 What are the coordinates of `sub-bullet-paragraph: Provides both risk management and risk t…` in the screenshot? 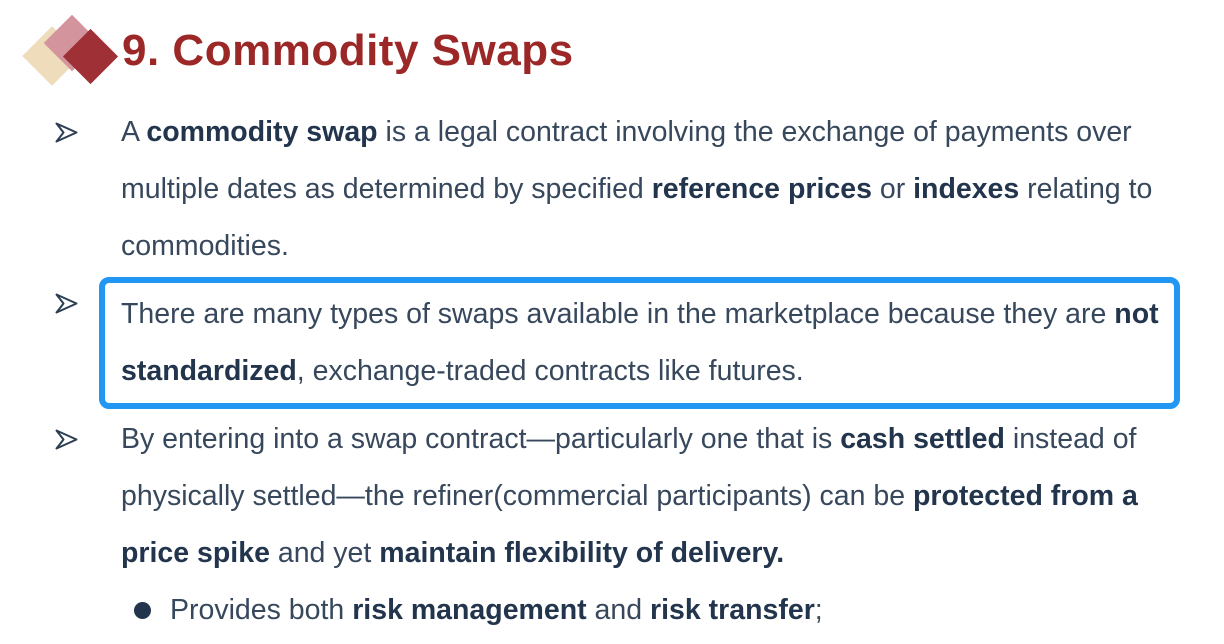 It's located at (496, 610).